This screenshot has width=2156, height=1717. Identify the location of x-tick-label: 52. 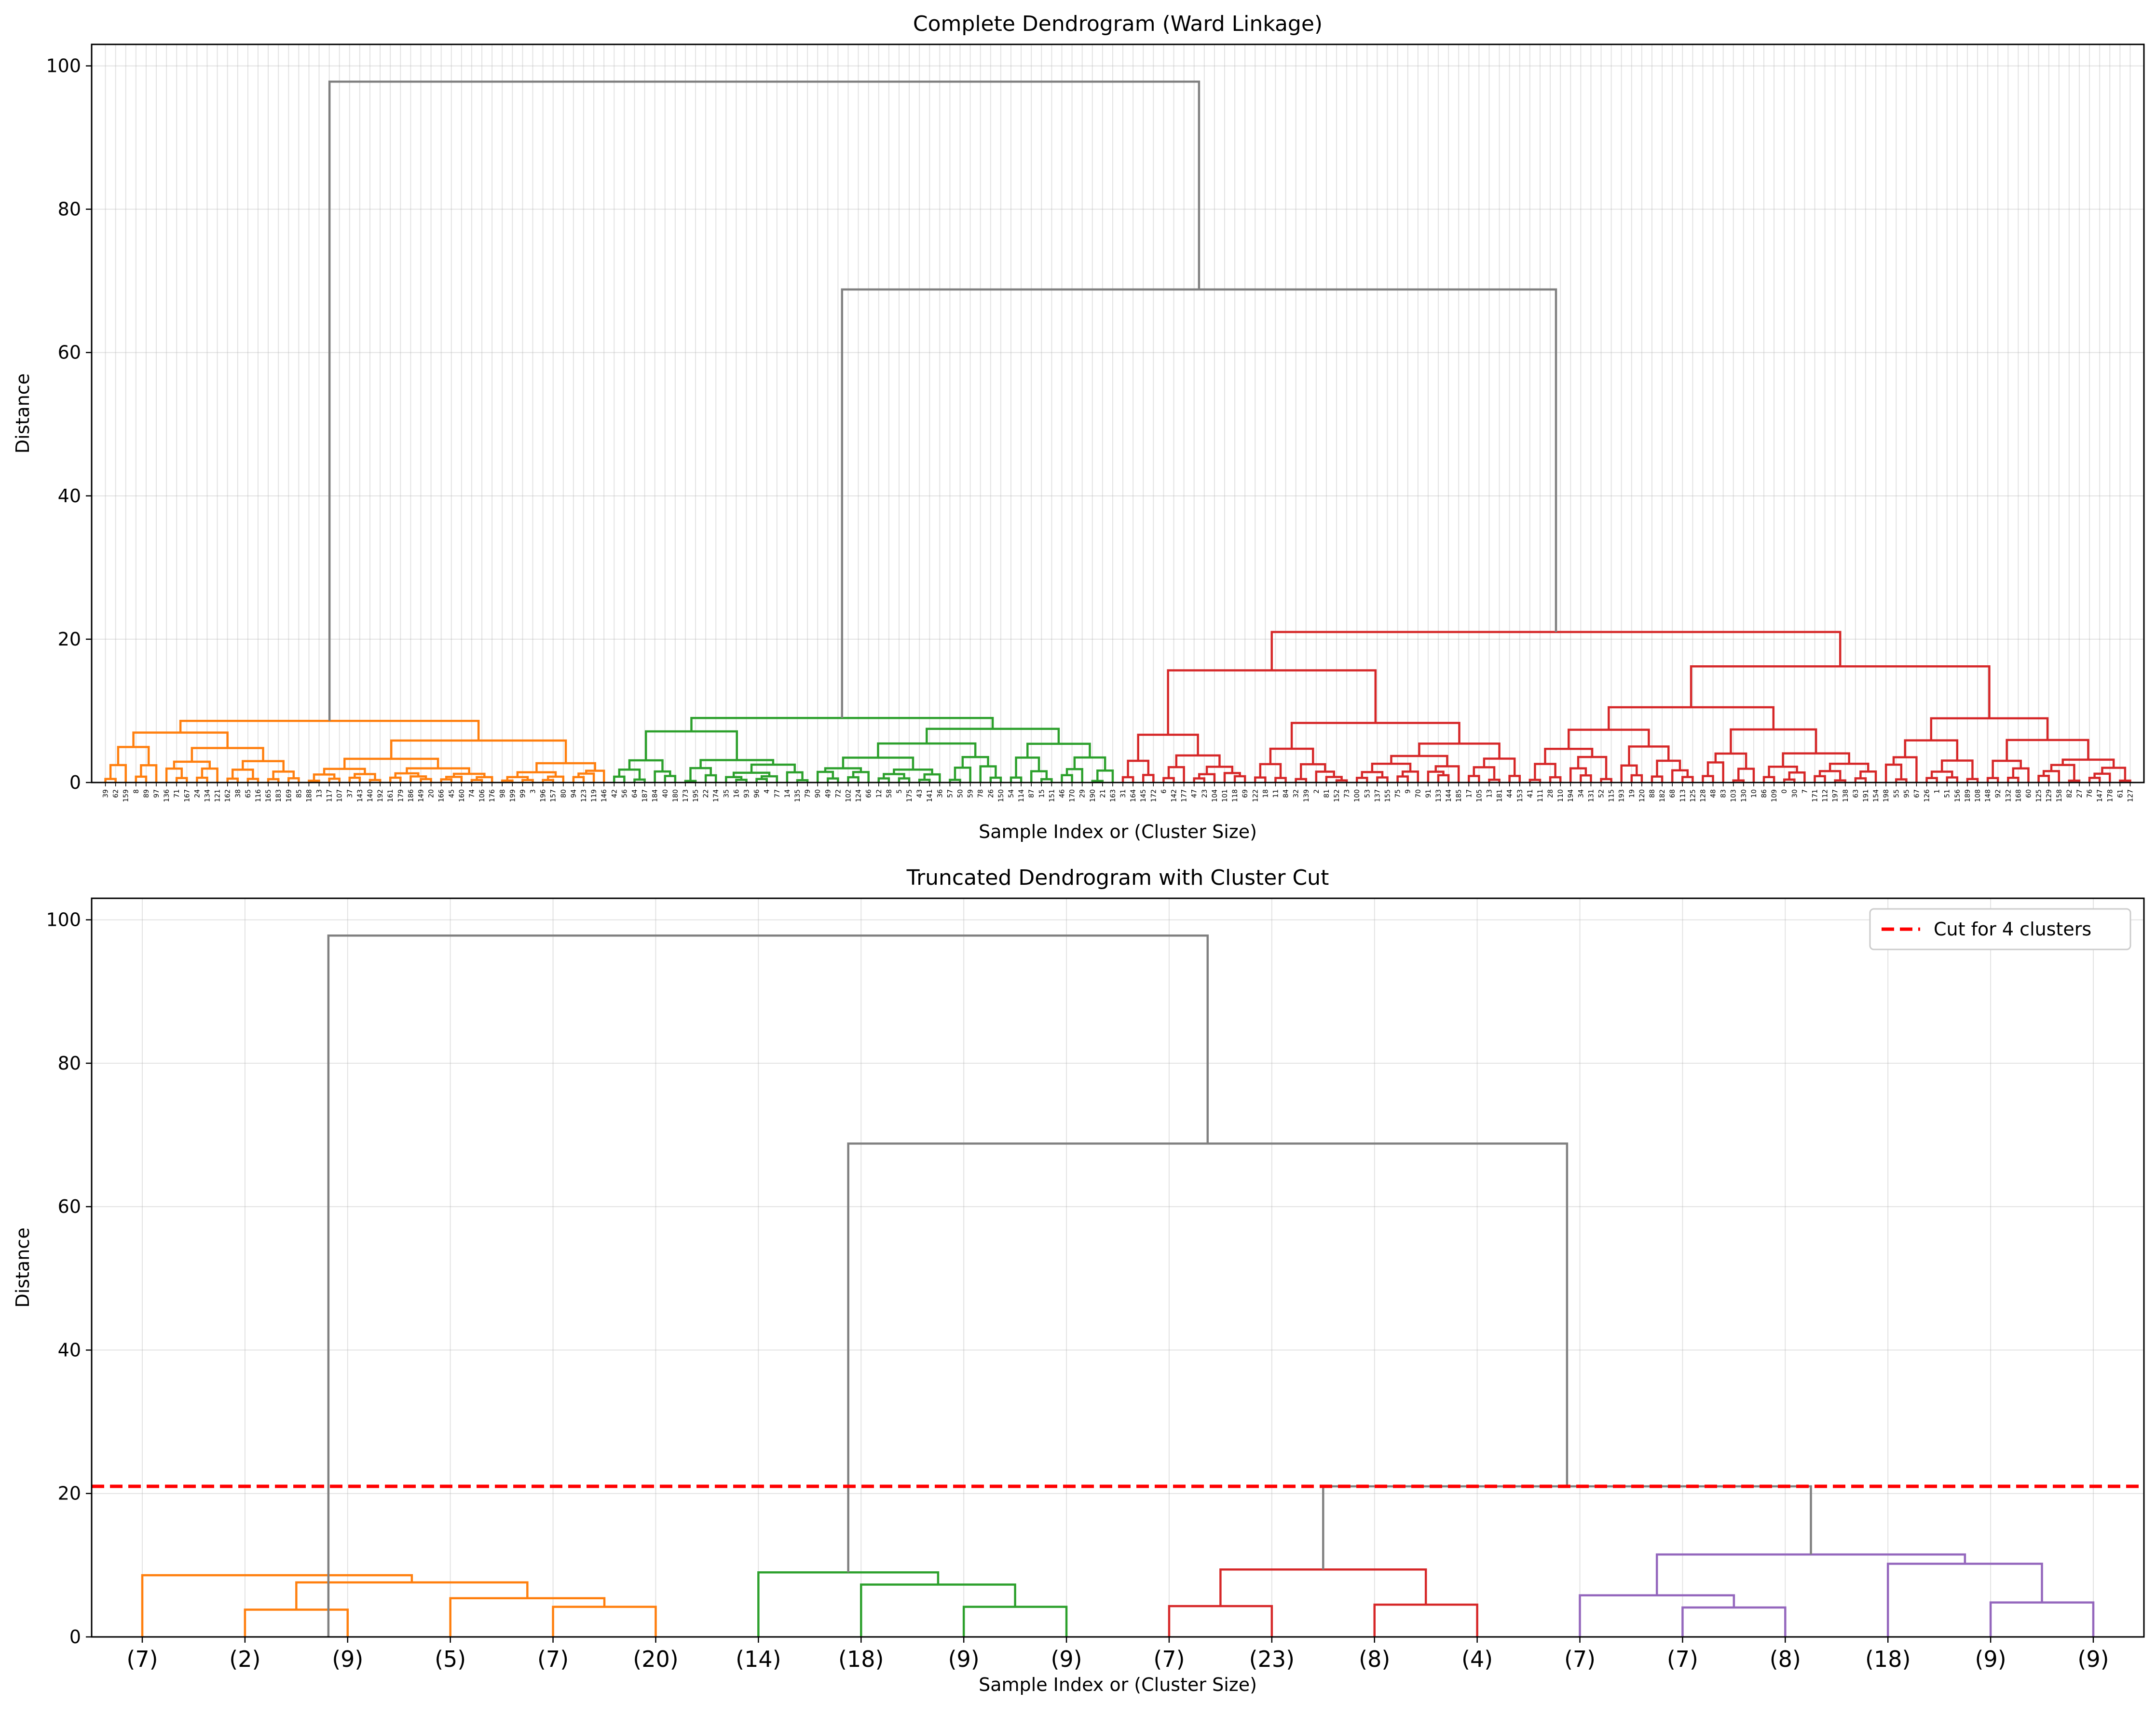
(1602, 793).